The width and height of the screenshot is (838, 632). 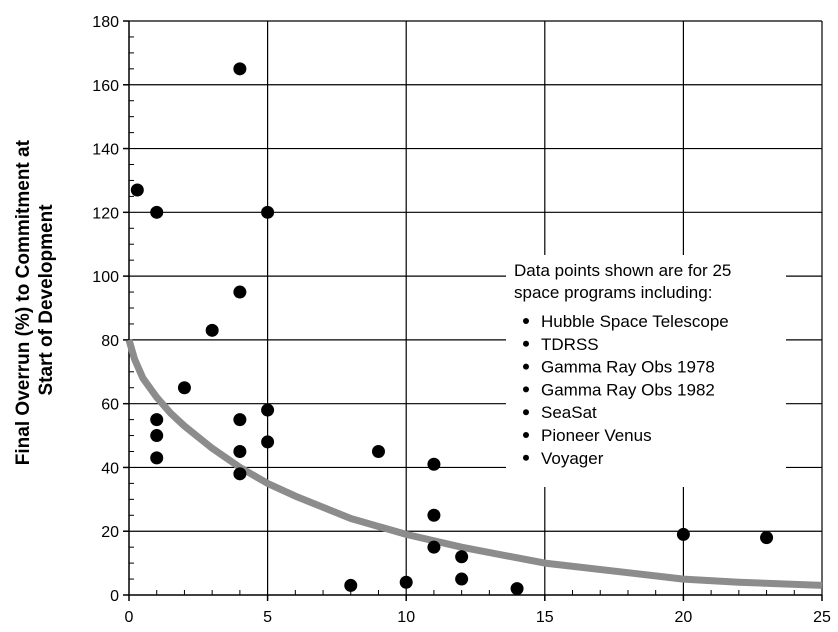 What do you see at coordinates (114, 596) in the screenshot?
I see `y-tick-label: 0` at bounding box center [114, 596].